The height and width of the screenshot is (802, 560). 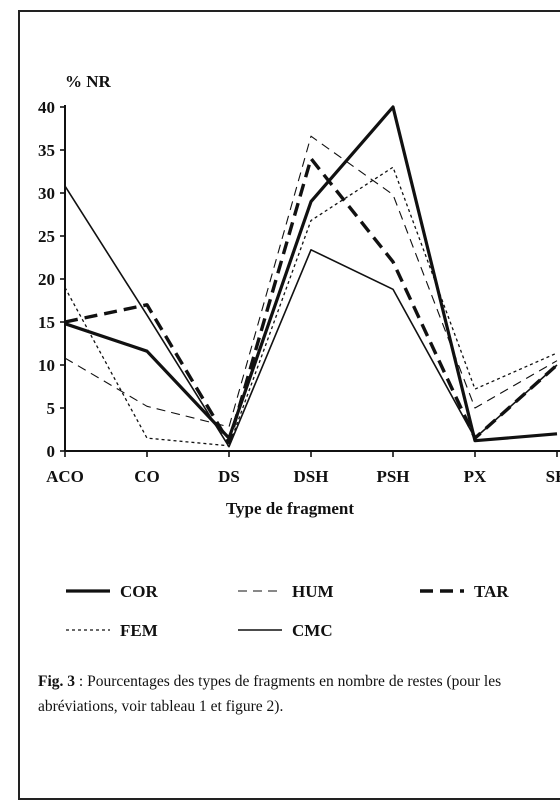 What do you see at coordinates (46, 365) in the screenshot?
I see `y-tick-label: 10` at bounding box center [46, 365].